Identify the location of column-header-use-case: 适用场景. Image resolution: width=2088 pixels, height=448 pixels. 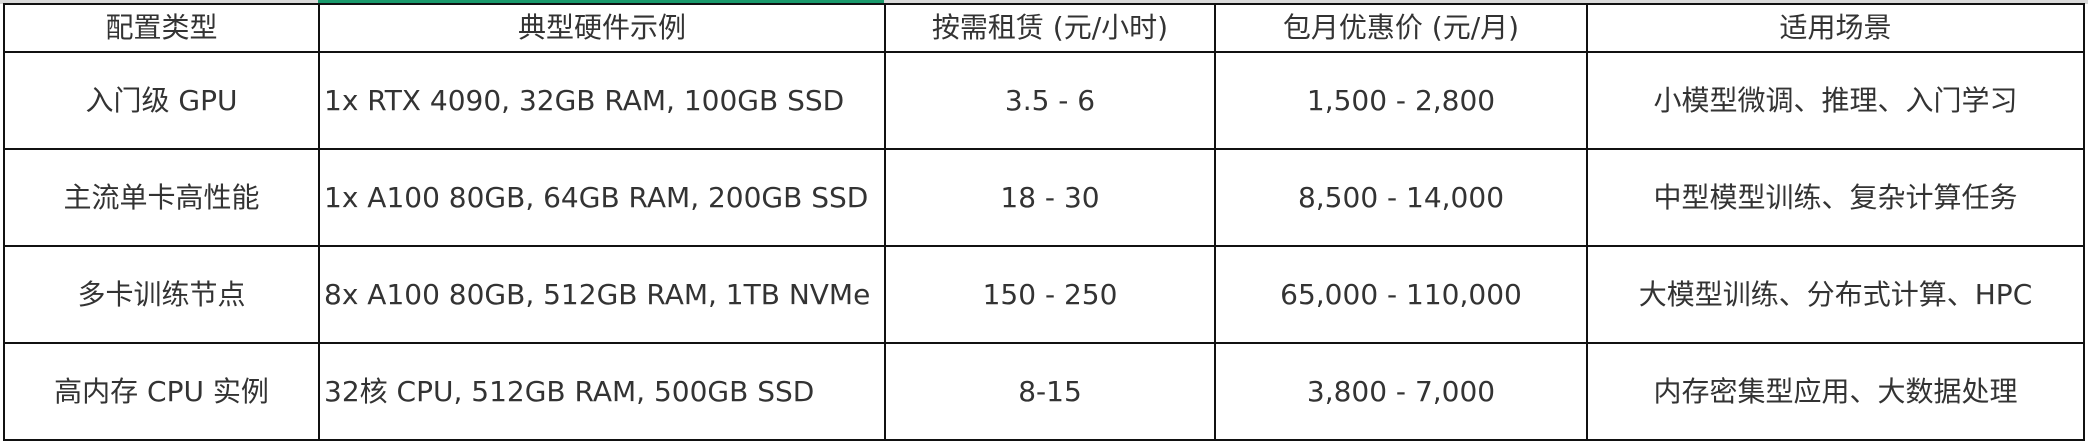
(1835, 28).